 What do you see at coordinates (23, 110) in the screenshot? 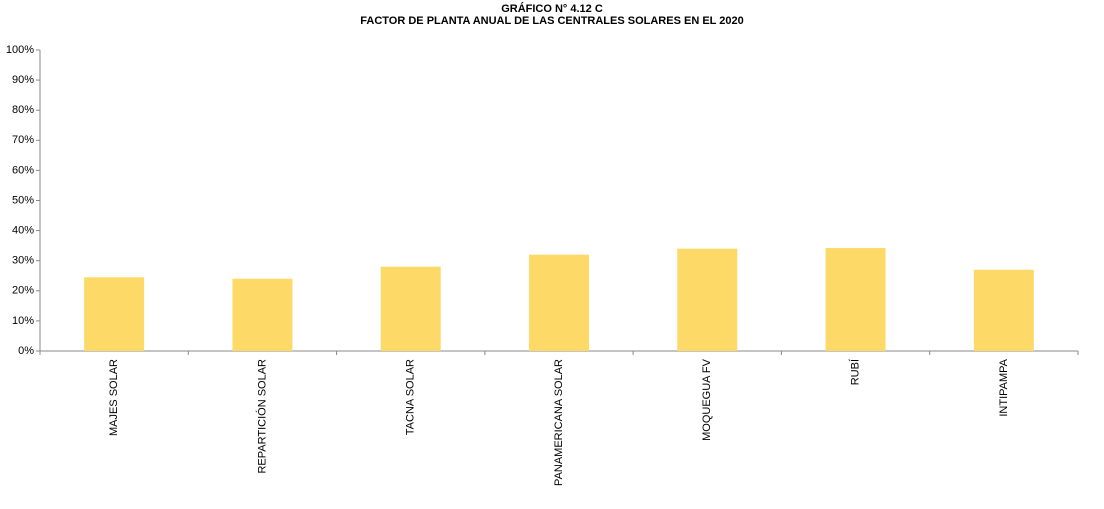
I see `y-tick-label: 80%` at bounding box center [23, 110].